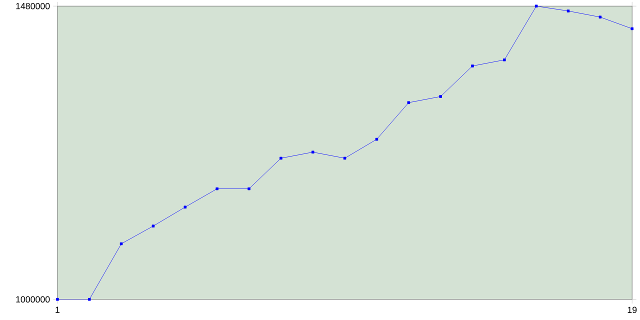  I want to click on y-tick-label: 1480000, so click(33, 6).